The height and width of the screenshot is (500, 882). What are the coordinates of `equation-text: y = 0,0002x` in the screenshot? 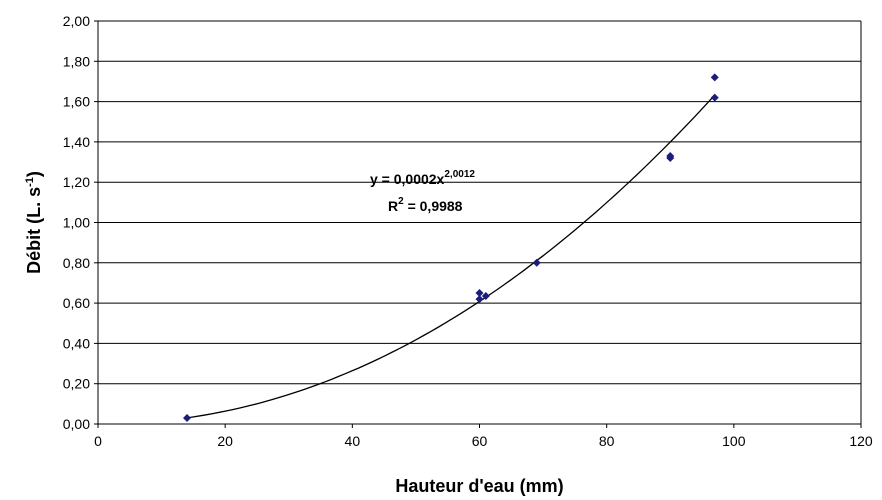 It's located at (407, 179).